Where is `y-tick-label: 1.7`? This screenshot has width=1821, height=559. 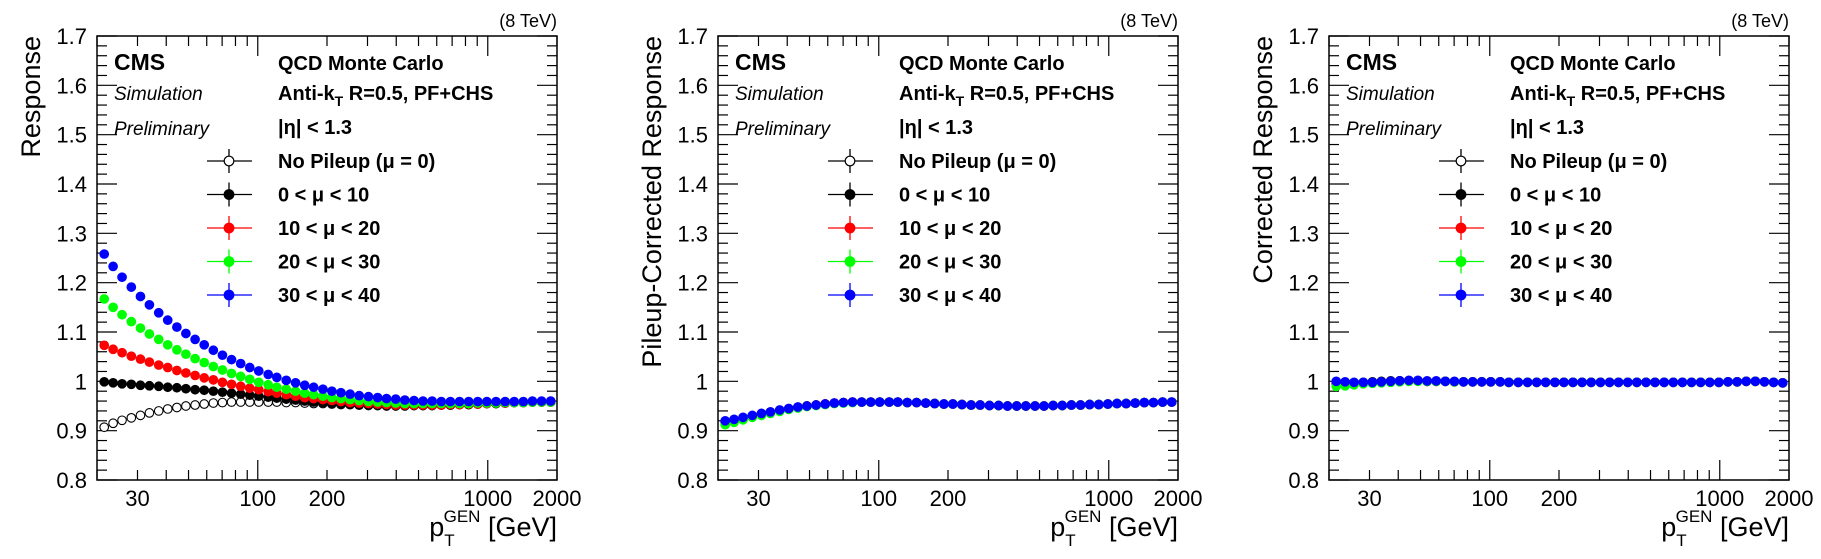 y-tick-label: 1.7 is located at coordinates (71, 36).